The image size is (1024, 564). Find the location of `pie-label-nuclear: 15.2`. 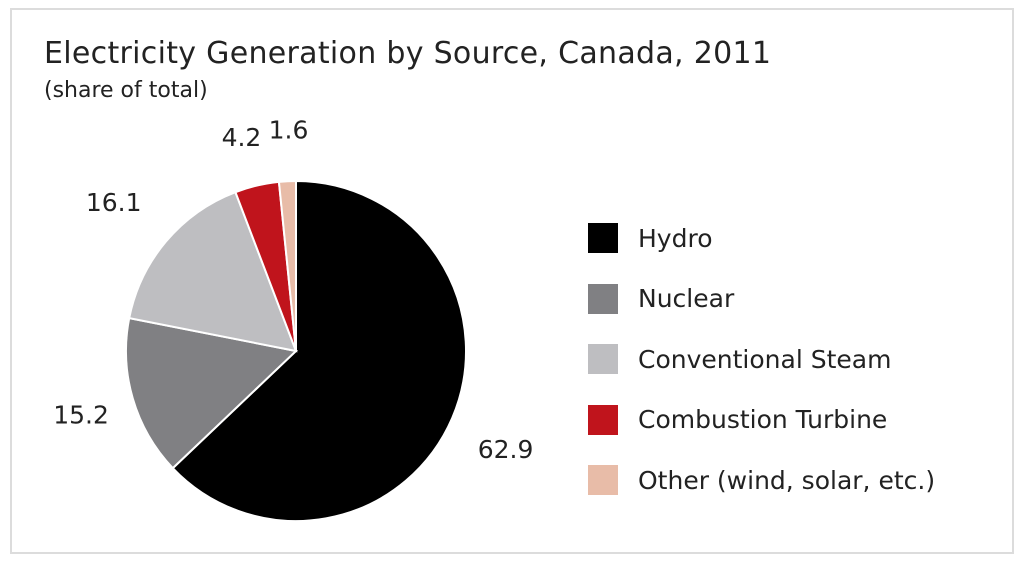

pie-label-nuclear: 15.2 is located at coordinates (81, 415).